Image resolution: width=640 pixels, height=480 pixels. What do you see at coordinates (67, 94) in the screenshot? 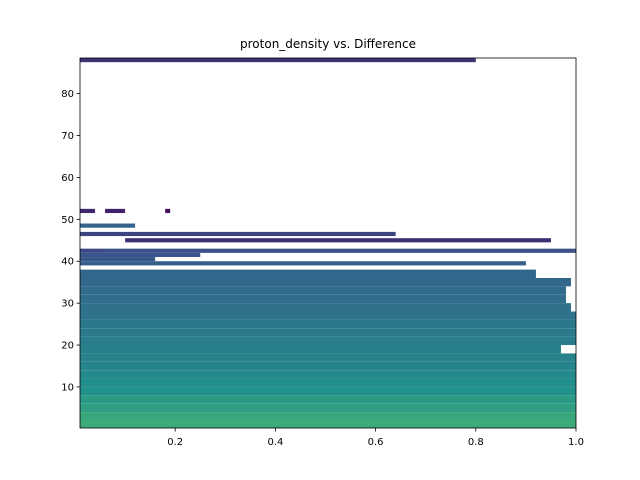
I see `y-tick-label: 80` at bounding box center [67, 94].